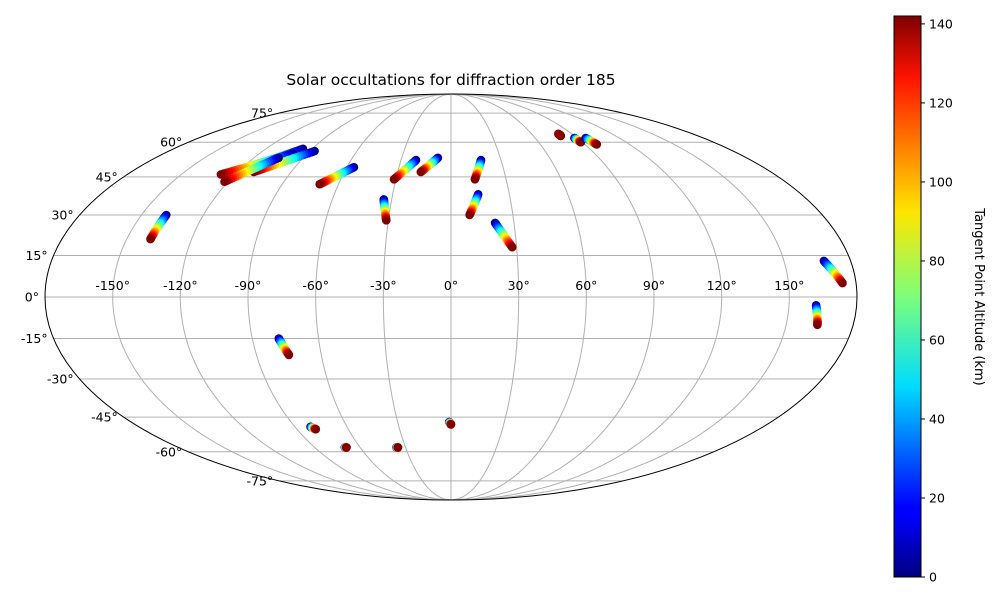 This screenshot has width=1000, height=600. What do you see at coordinates (907, 296) in the screenshot?
I see `colorbar` at bounding box center [907, 296].